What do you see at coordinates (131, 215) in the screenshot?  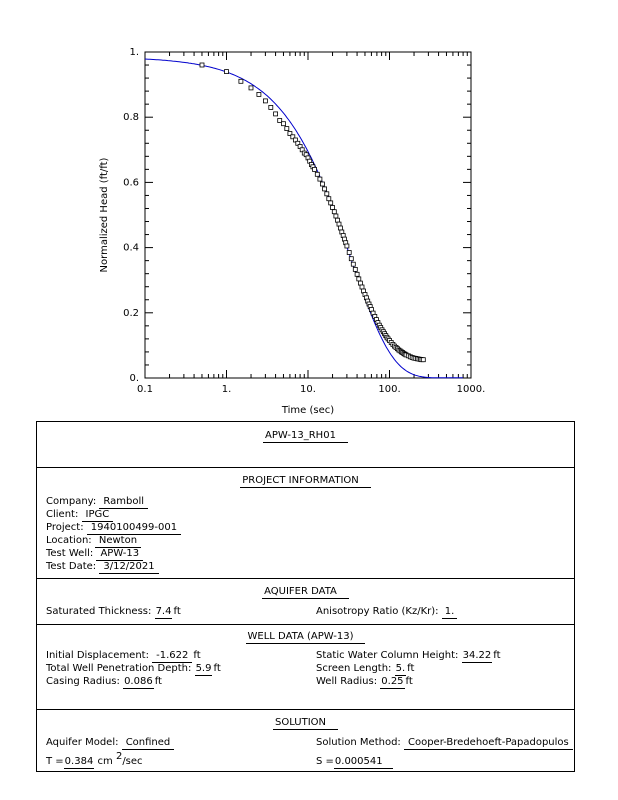 I see `y-tick-labels: 0. 0.2 0.4 0.6 0.8 1.` at bounding box center [131, 215].